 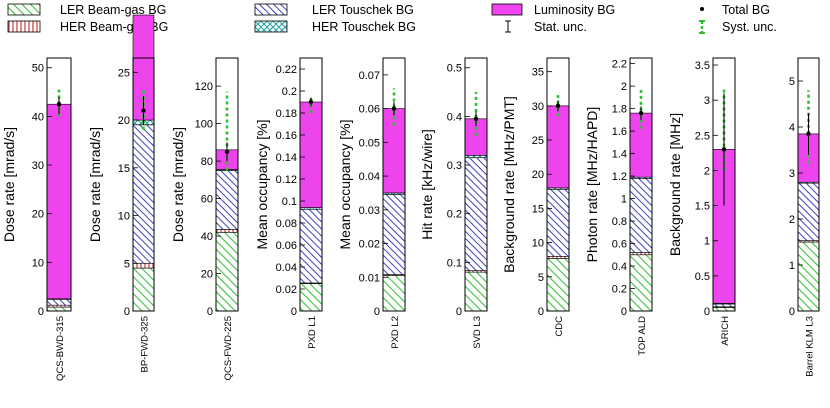 I want to click on y-tick-label: 0.8, so click(x=619, y=222).